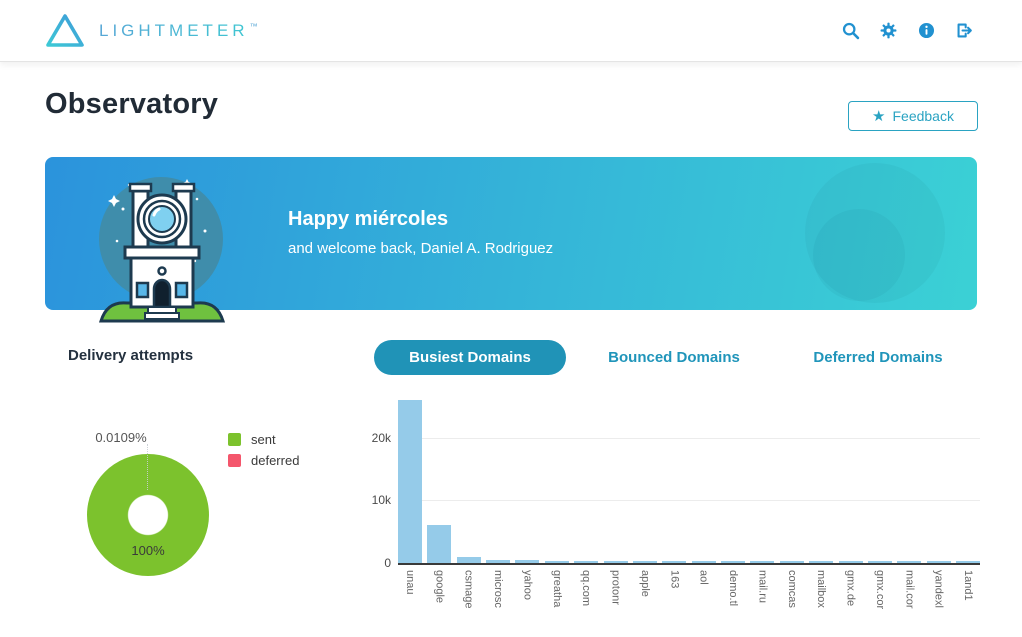 This screenshot has height=637, width=1022. I want to click on legend-item-deferred: deferred, so click(263, 460).